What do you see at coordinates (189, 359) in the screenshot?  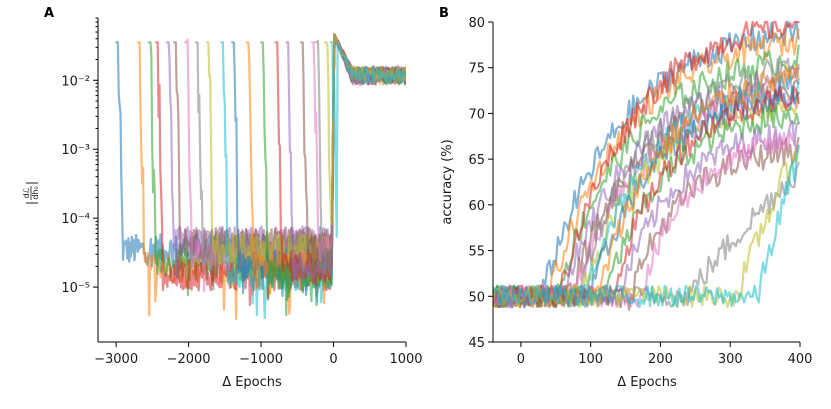 I see `panel-a-x-tick-label: −2000` at bounding box center [189, 359].